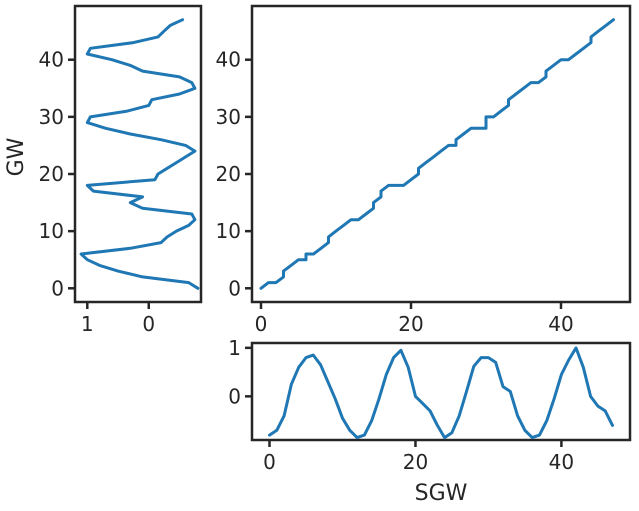  What do you see at coordinates (51, 117) in the screenshot?
I see `left-y-tick-label: 30` at bounding box center [51, 117].